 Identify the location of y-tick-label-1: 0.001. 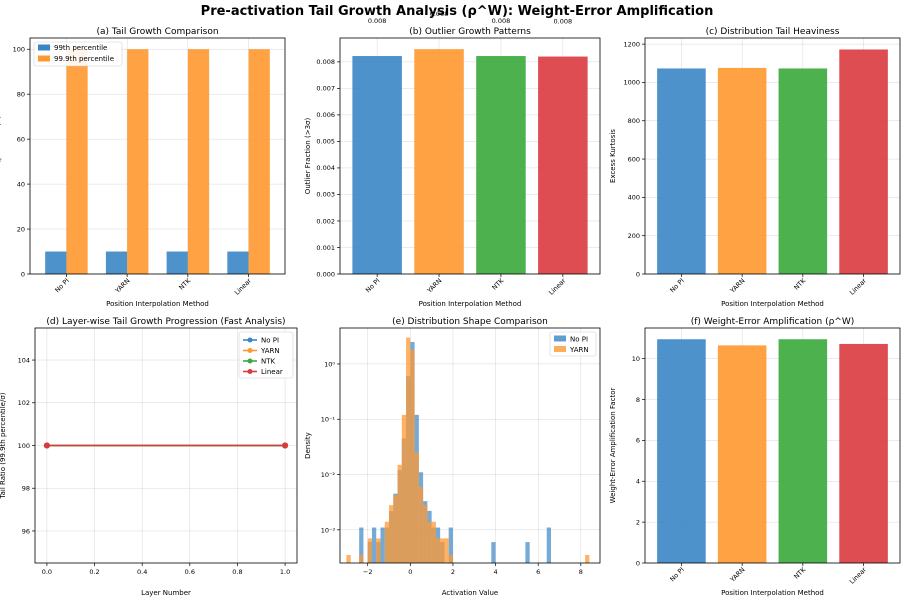
(325, 248).